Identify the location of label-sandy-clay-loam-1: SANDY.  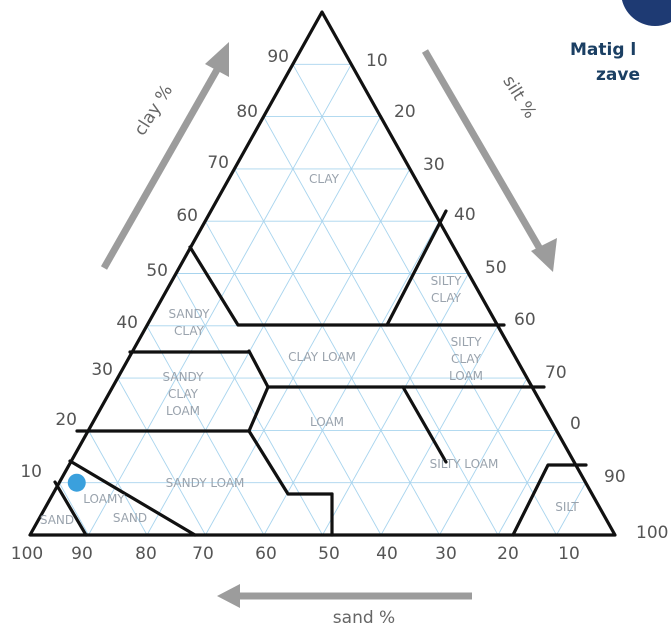
(184, 377).